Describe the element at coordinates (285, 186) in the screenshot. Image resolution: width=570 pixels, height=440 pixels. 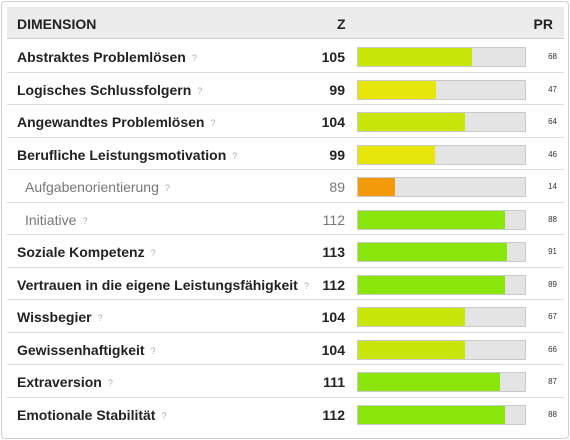
I see `table-row: Aufgabenorientierung? 89 14` at that location.